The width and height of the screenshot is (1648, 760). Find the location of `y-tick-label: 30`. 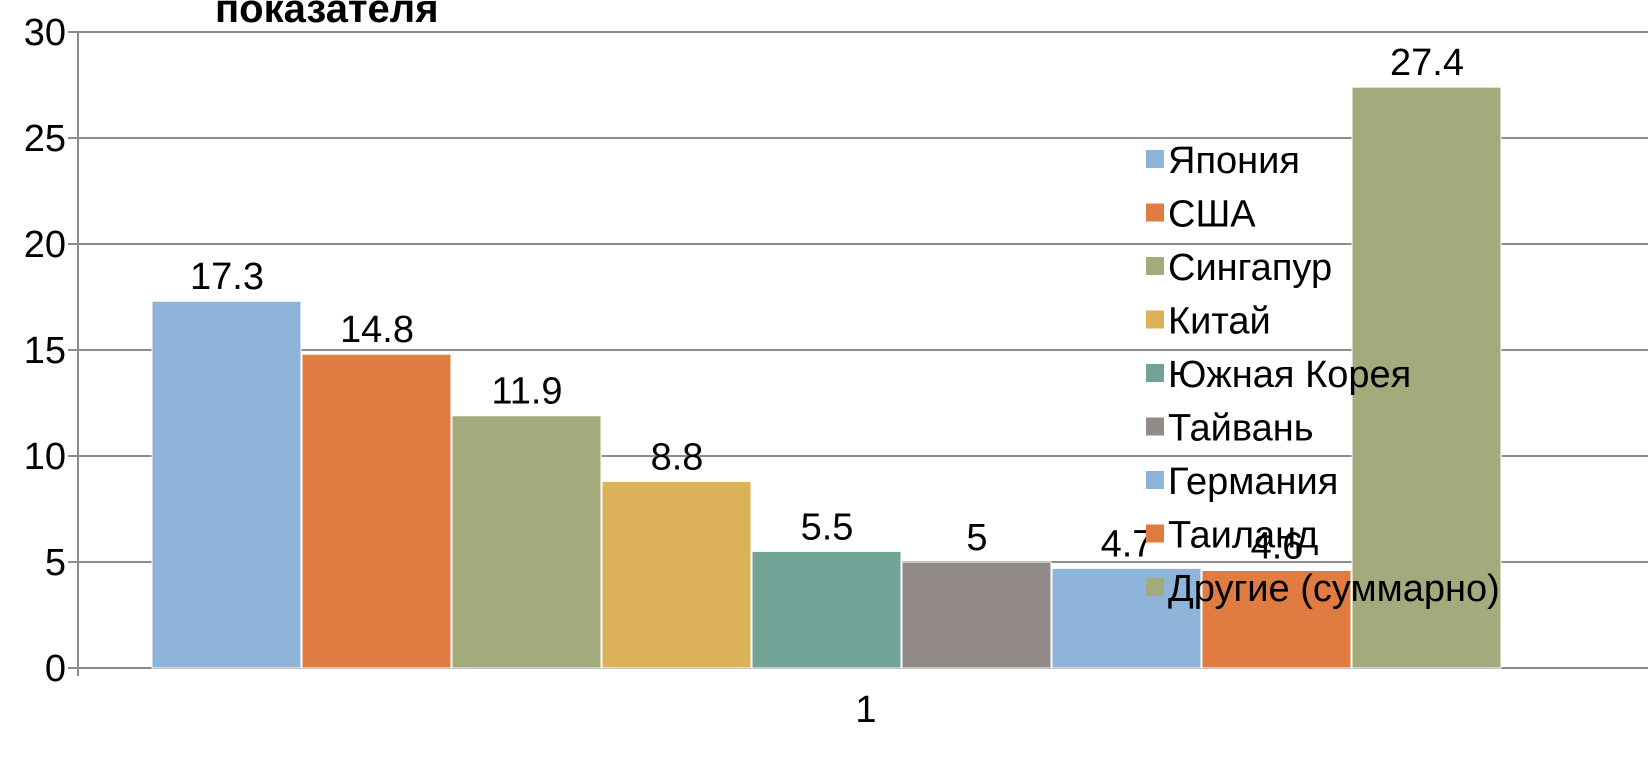

y-tick-label: 30 is located at coordinates (45, 33).